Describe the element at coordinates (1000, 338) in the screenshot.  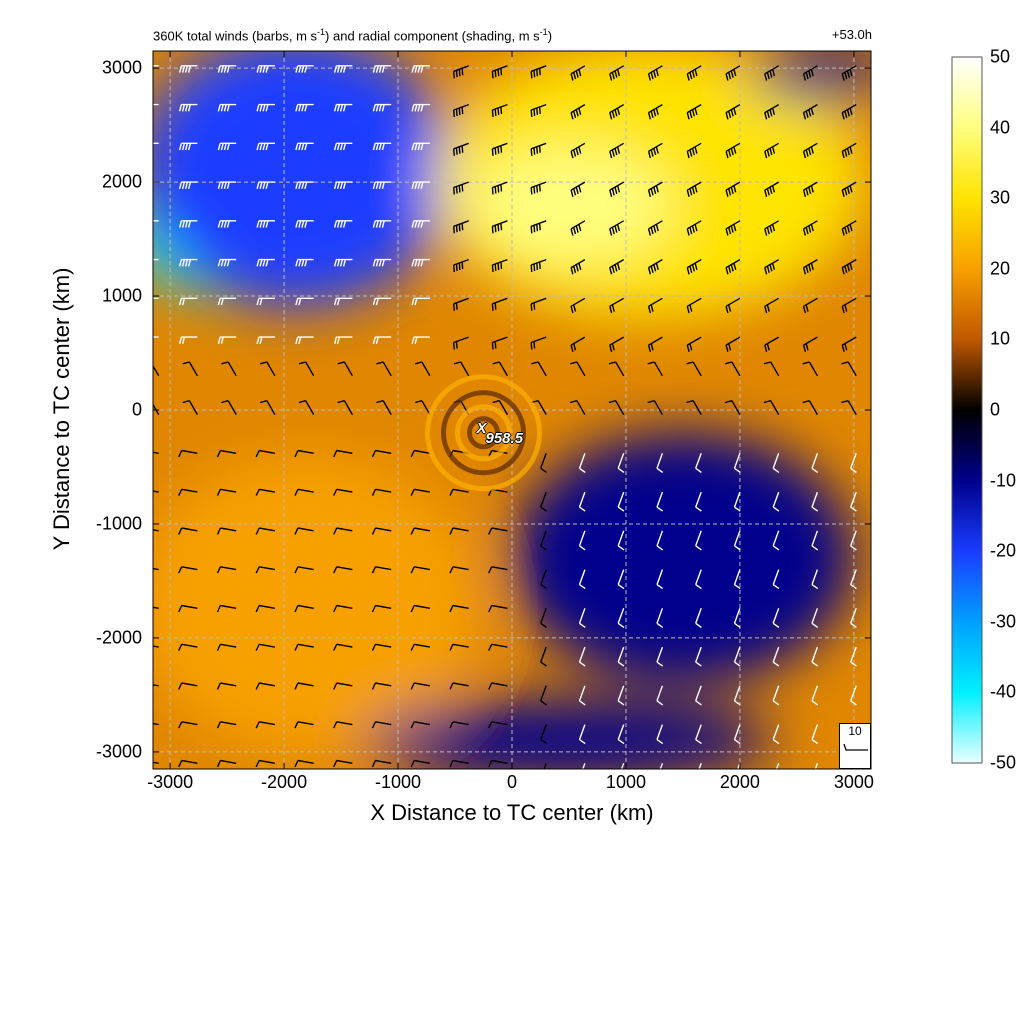
I see `colorbar-tick-label: 10` at that location.